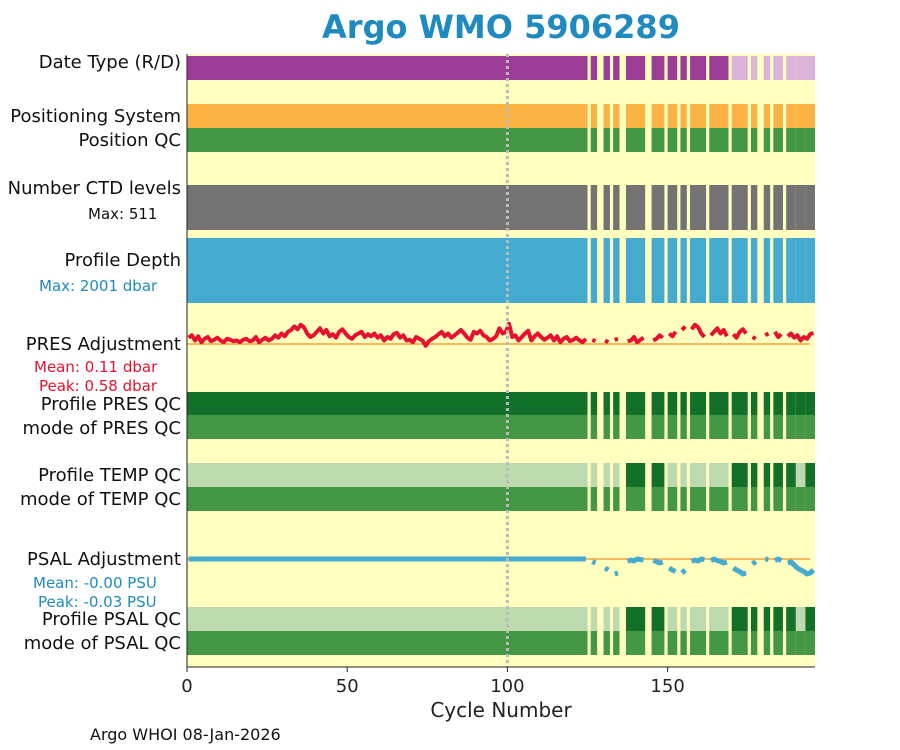 This screenshot has height=750, width=900. What do you see at coordinates (186, 686) in the screenshot?
I see `x-tick-label-0: 0` at bounding box center [186, 686].